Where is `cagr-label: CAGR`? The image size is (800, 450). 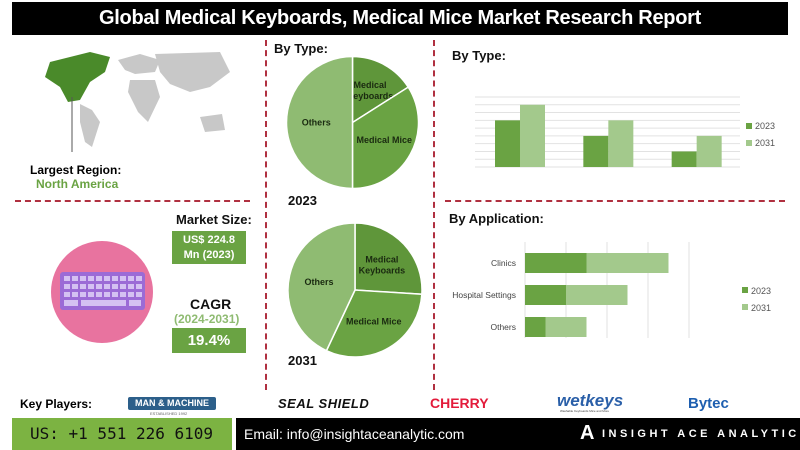 cagr-label: CAGR is located at coordinates (211, 304).